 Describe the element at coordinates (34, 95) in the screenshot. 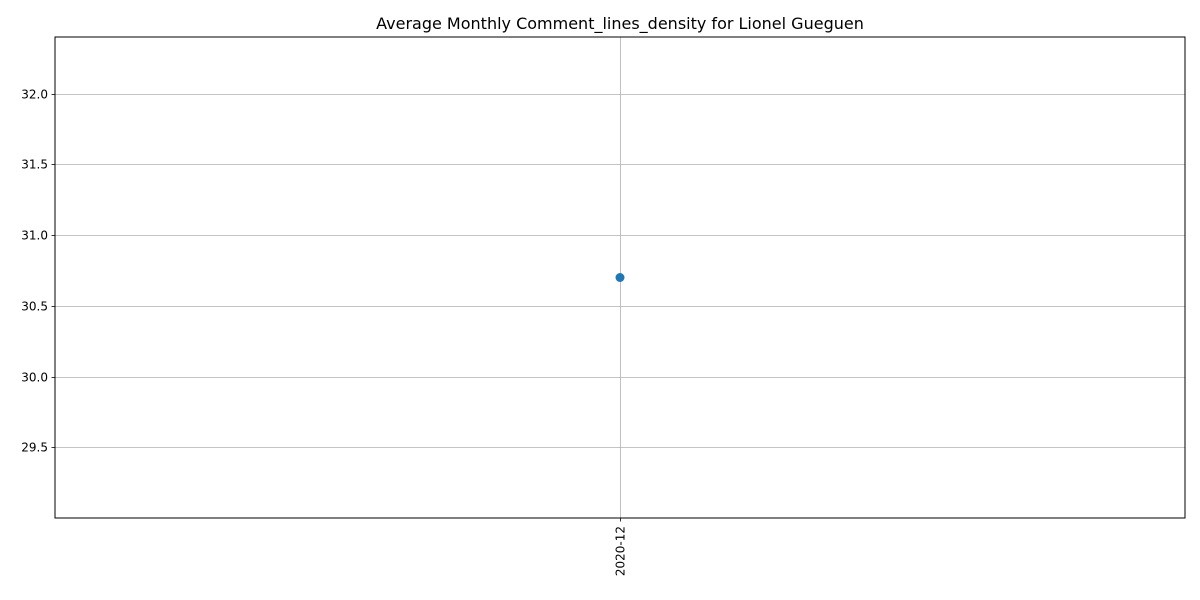

I see `y-tick-label: 32.0` at that location.